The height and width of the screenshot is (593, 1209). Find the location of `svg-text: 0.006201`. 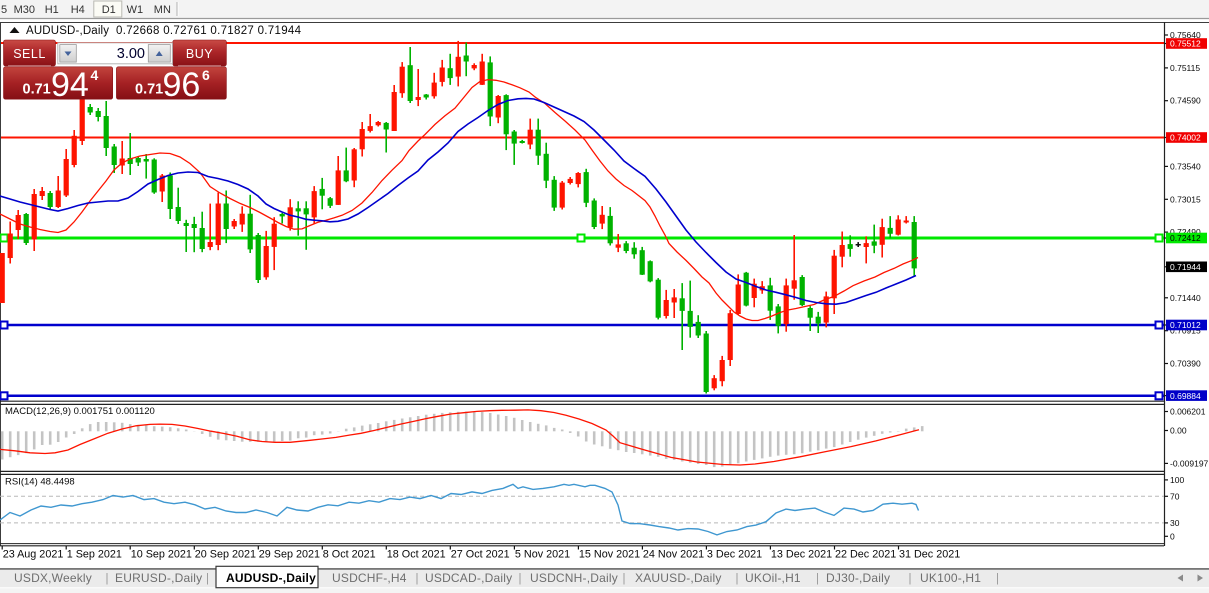

svg-text: 0.006201 is located at coordinates (1188, 412).